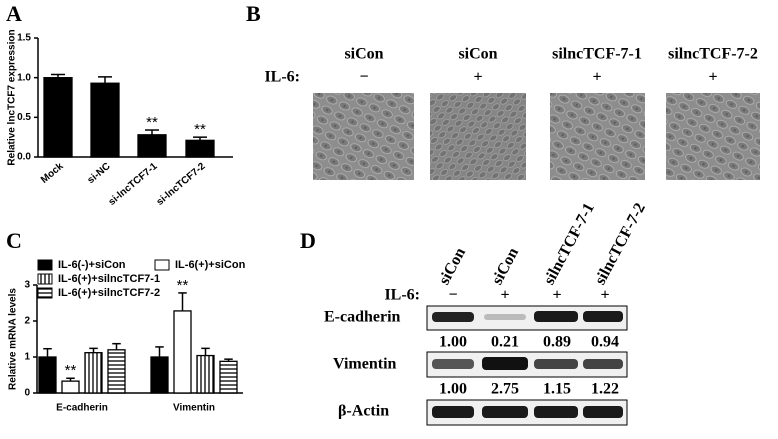 The height and width of the screenshot is (439, 778). Describe the element at coordinates (557, 389) in the screenshot. I see `band-ratio: 1.15` at that location.